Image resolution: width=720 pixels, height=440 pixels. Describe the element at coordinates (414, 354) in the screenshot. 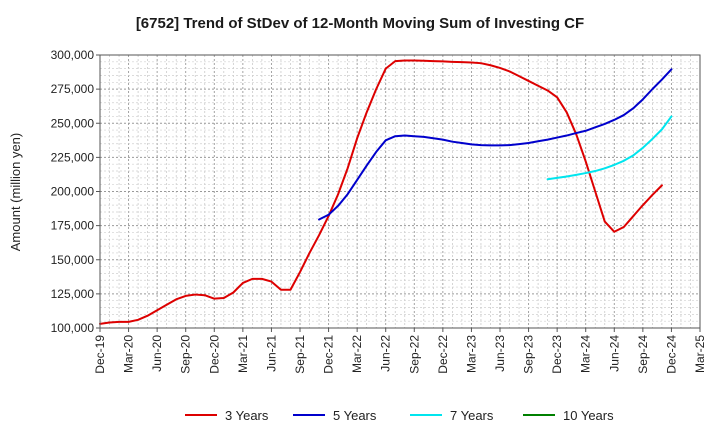

I see `x-tick-label: Sep-22` at that location.